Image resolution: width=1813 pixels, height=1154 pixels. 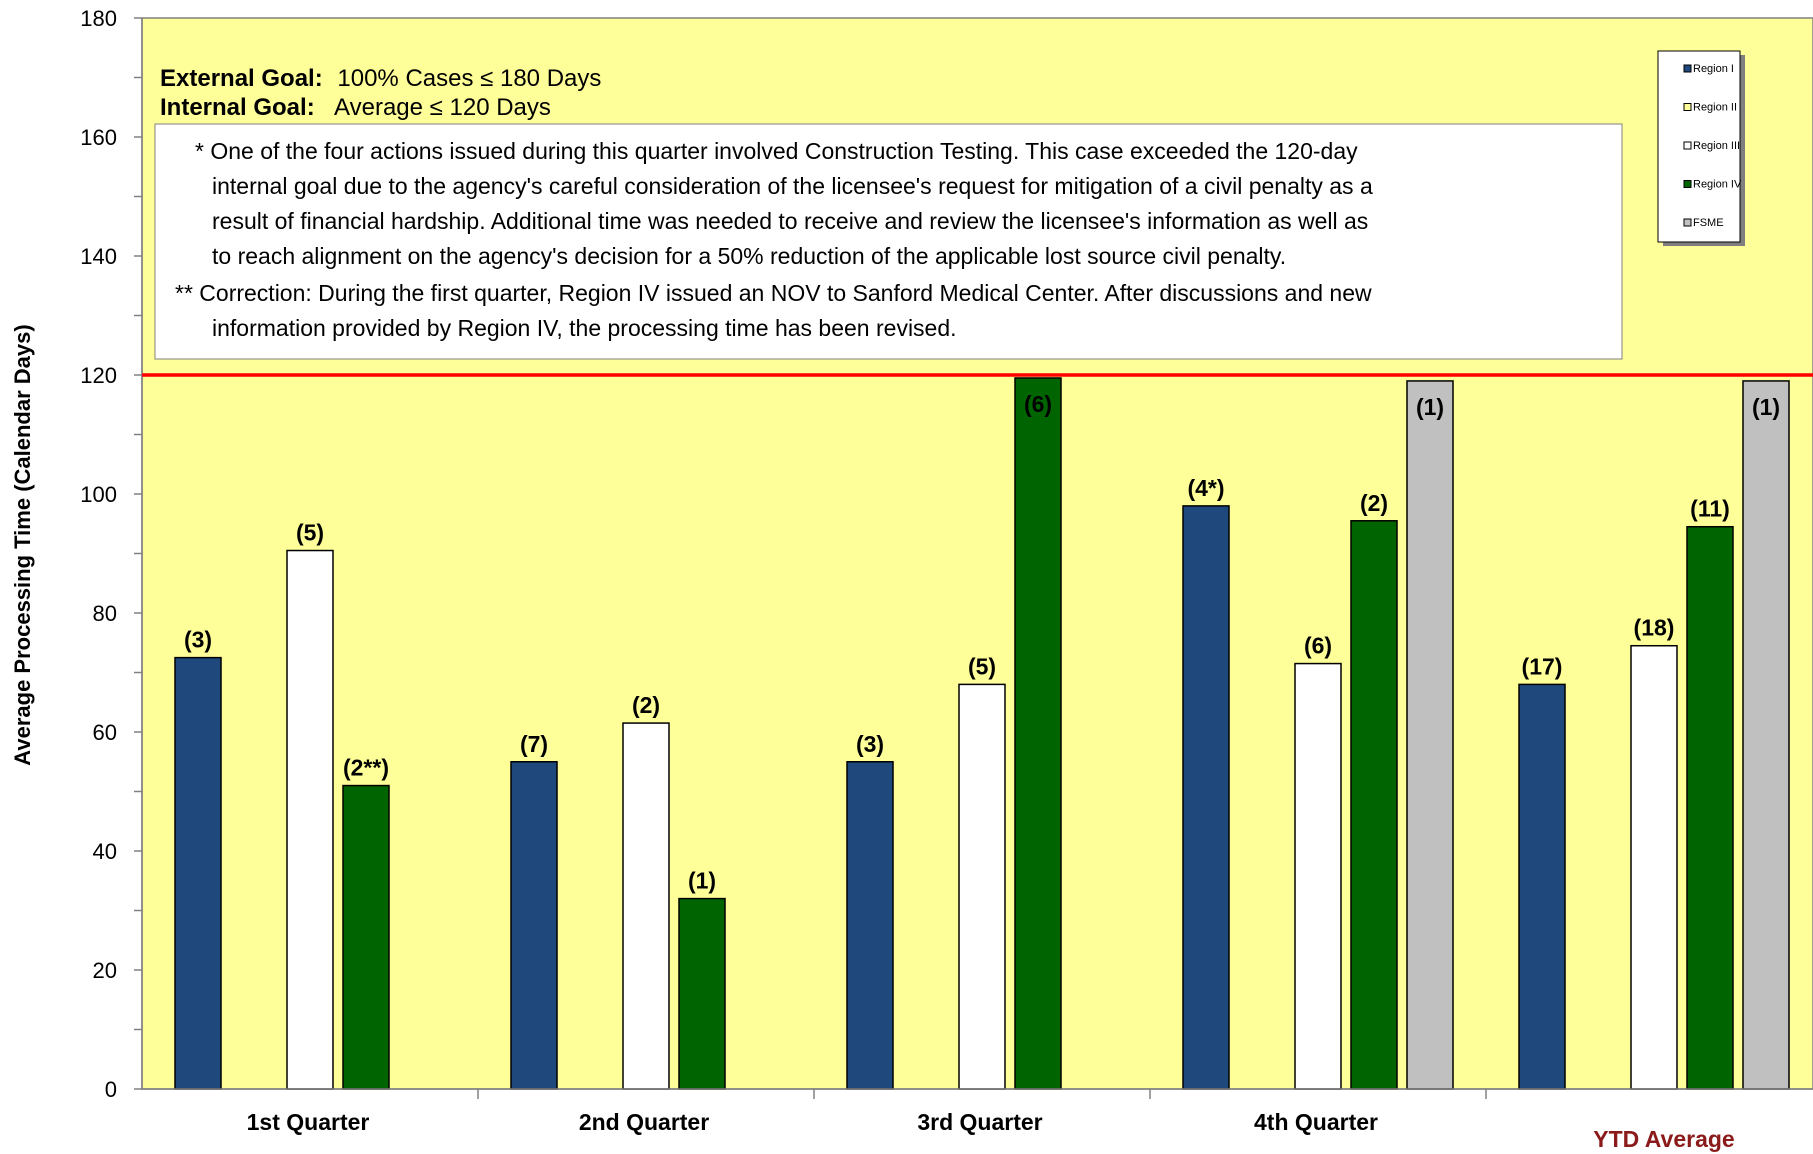 I want to click on legend-entry: Region II, so click(x=1715, y=108).